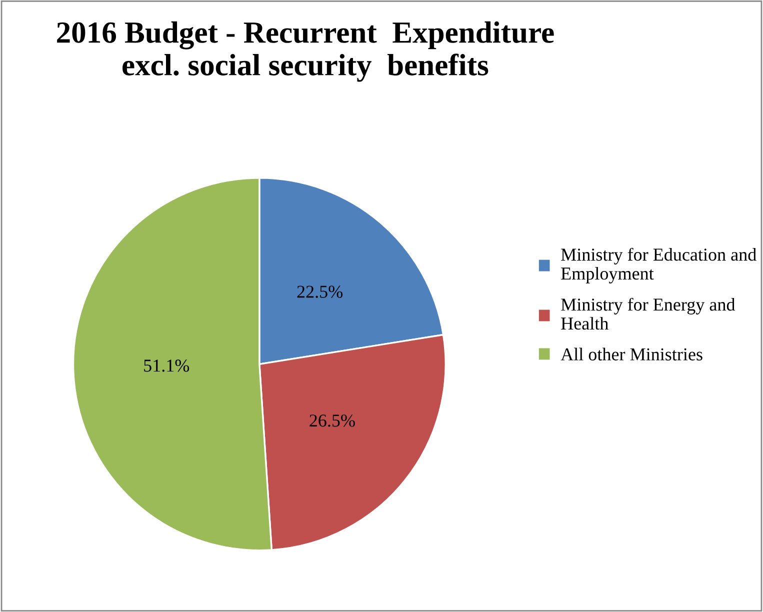  I want to click on data-label: 51.1%, so click(167, 366).